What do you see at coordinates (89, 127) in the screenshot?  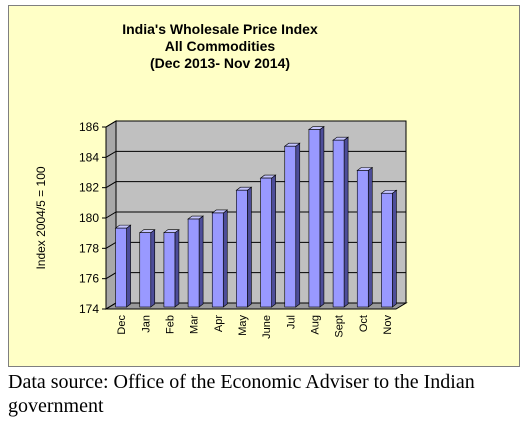 I see `y-tick-label: 186` at bounding box center [89, 127].